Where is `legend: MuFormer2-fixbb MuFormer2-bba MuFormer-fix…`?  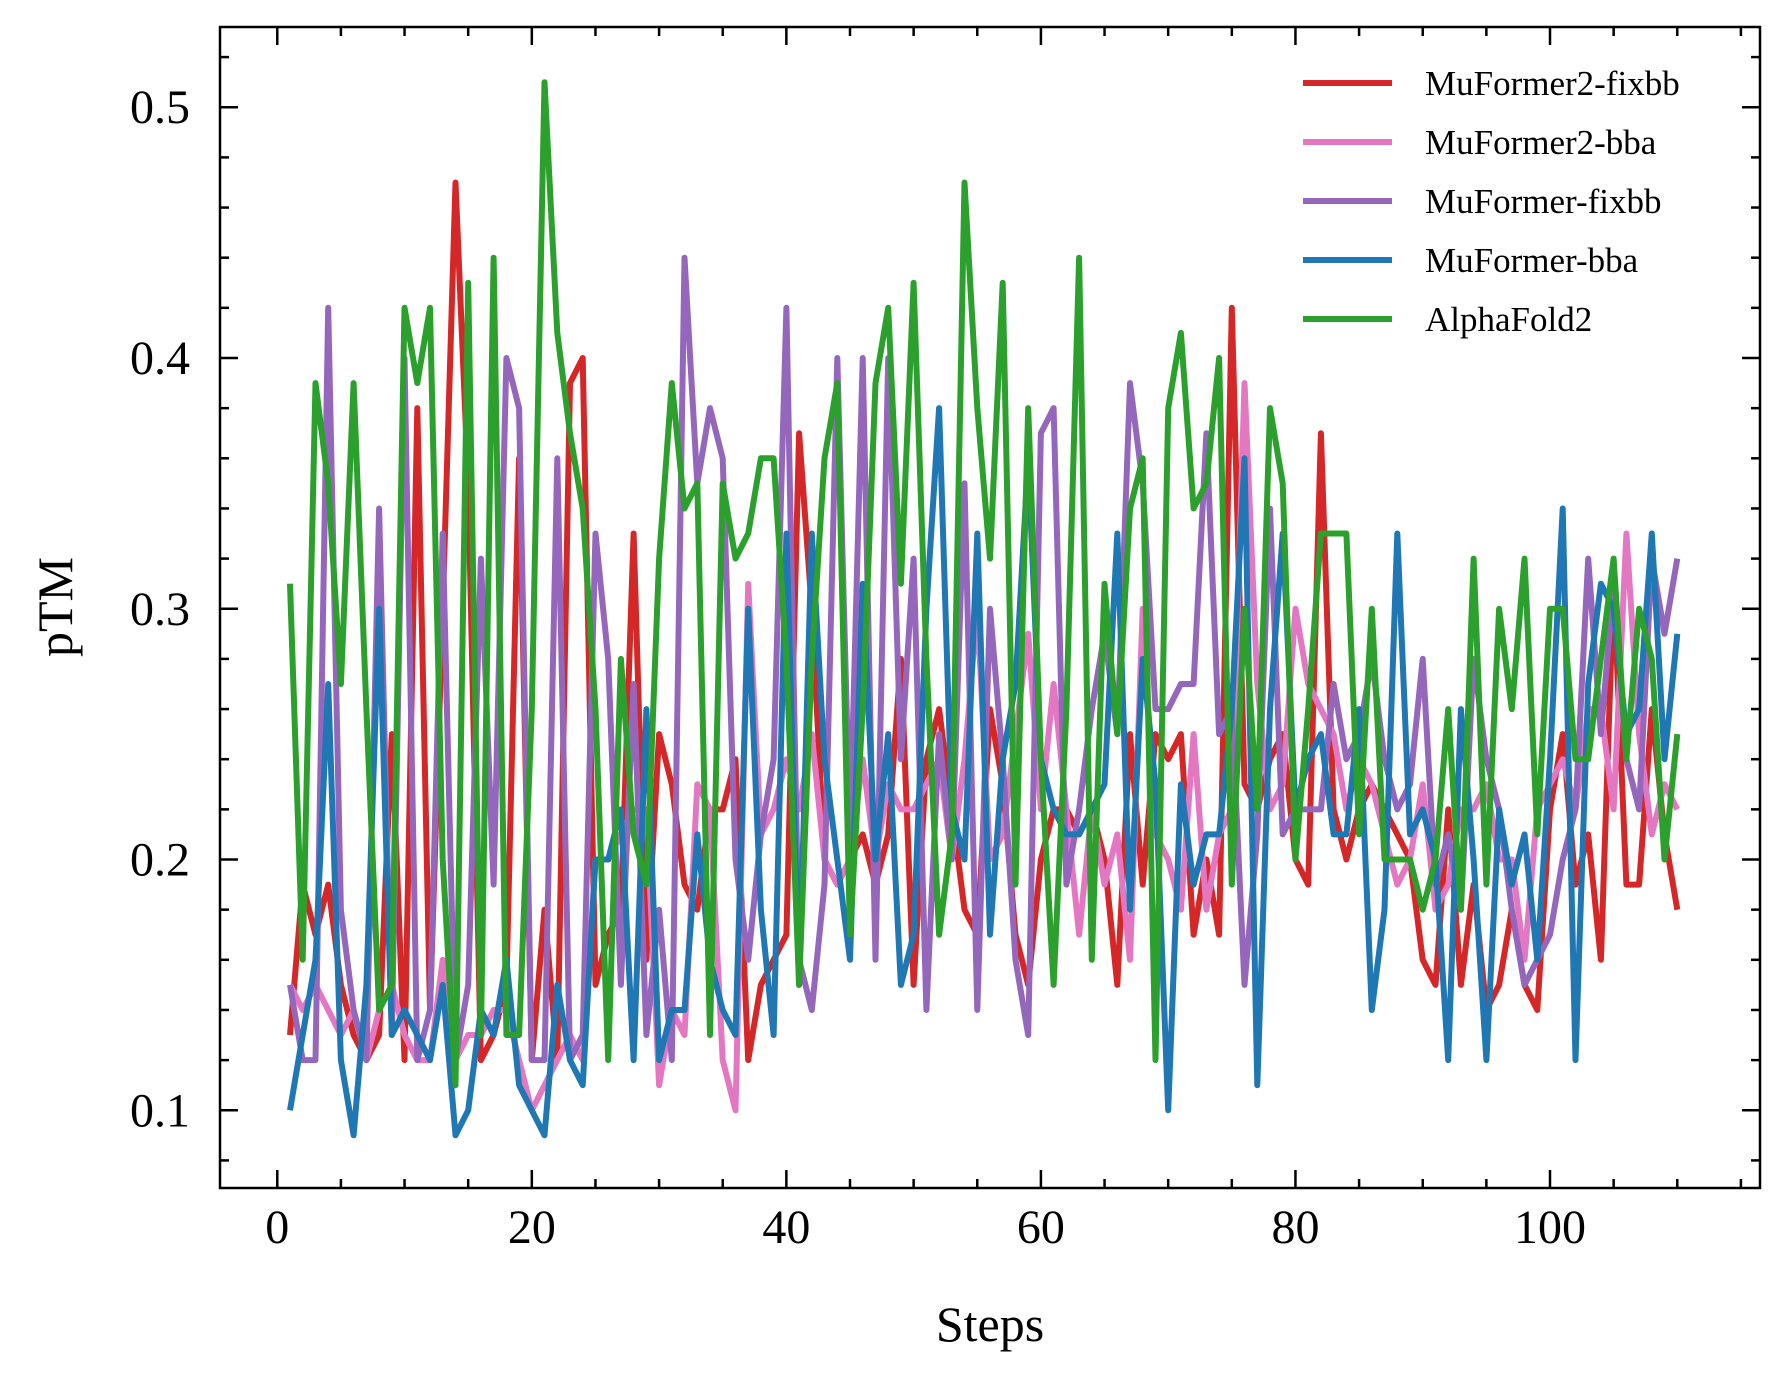
legend: MuFormer2-fixbb MuFormer2-bba MuFormer-fix… is located at coordinates (1491, 201).